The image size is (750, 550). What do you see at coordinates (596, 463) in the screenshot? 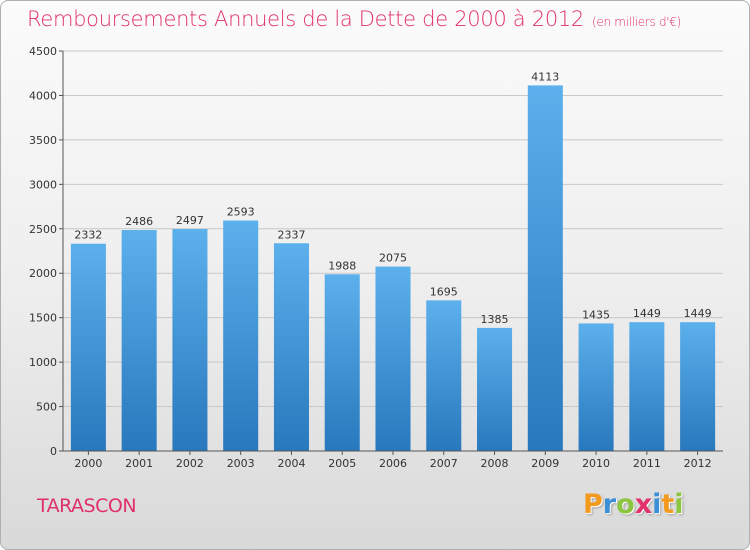
I see `x-tick-label: 2010` at bounding box center [596, 463].